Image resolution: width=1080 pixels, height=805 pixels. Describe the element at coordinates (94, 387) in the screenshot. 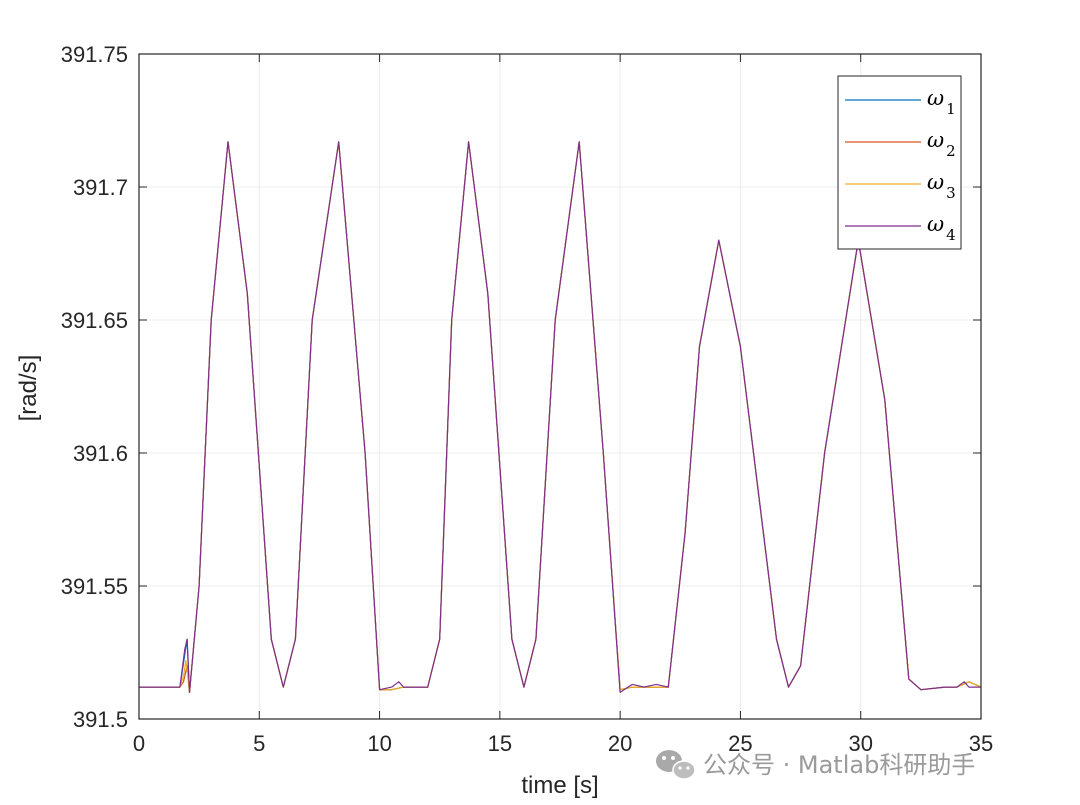

I see `y-tick-labels: 391.5 391.55 391.6 391.65 391.7 391.75` at that location.